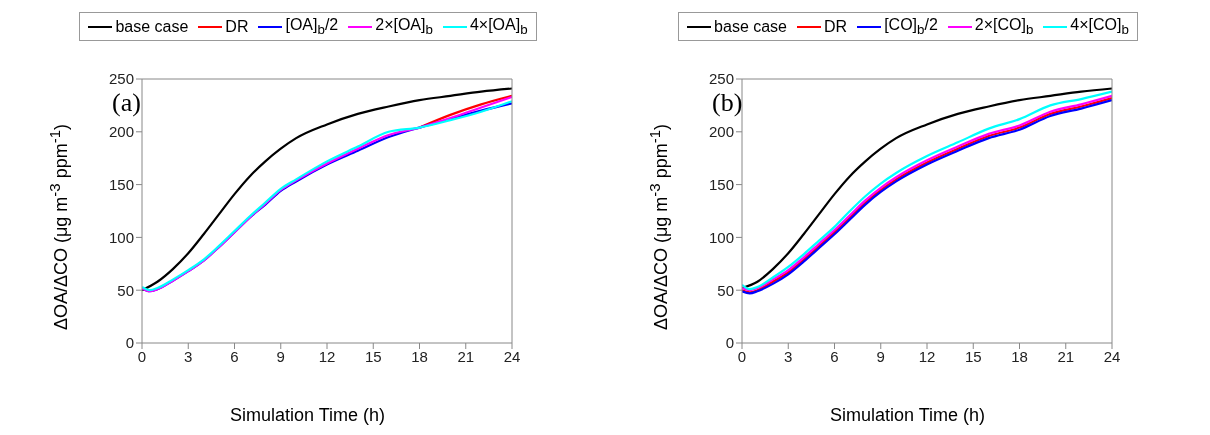 This screenshot has width=1210, height=435. Describe the element at coordinates (727, 103) in the screenshot. I see `annotation: (b)` at that location.